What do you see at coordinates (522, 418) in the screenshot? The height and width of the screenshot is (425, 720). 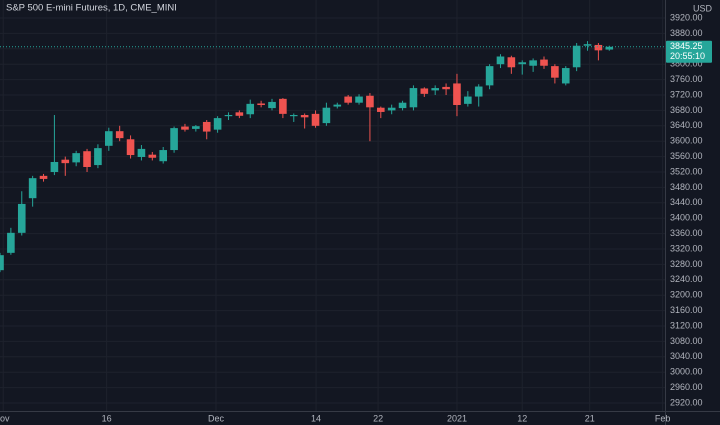 I see `x-tick-label: 12` at bounding box center [522, 418].